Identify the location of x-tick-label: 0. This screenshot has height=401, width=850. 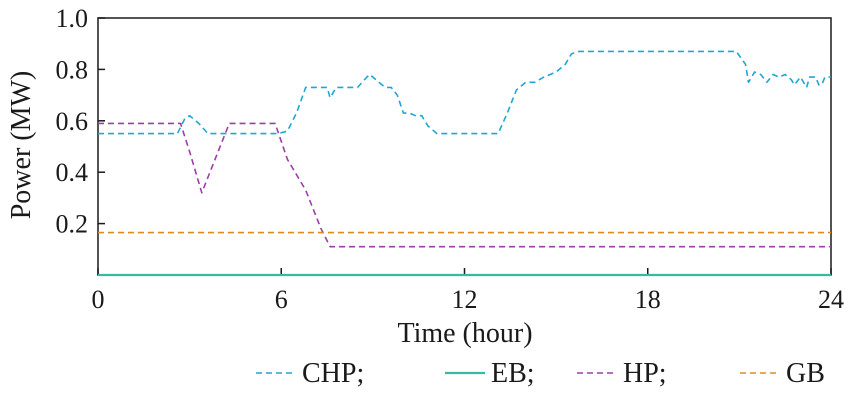
(98, 299).